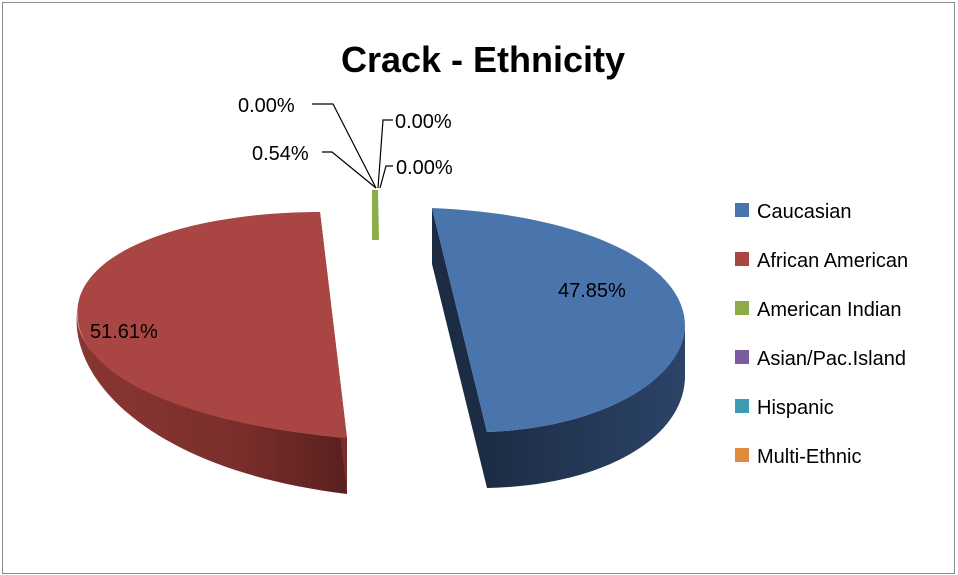 Image resolution: width=958 pixels, height=575 pixels. Describe the element at coordinates (809, 457) in the screenshot. I see `legend-label-5: Multi-Ethnic` at that location.